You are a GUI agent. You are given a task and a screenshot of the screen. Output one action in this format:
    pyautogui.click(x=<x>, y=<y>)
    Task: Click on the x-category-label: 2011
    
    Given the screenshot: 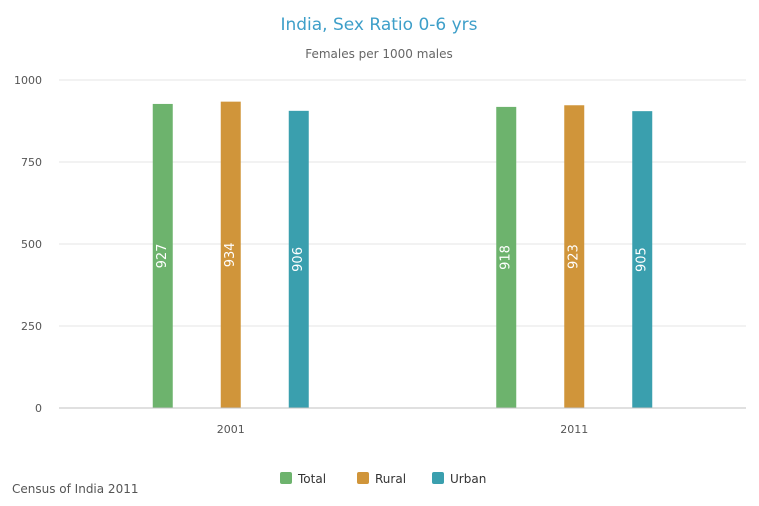 What is the action you would take?
    pyautogui.click(x=574, y=429)
    